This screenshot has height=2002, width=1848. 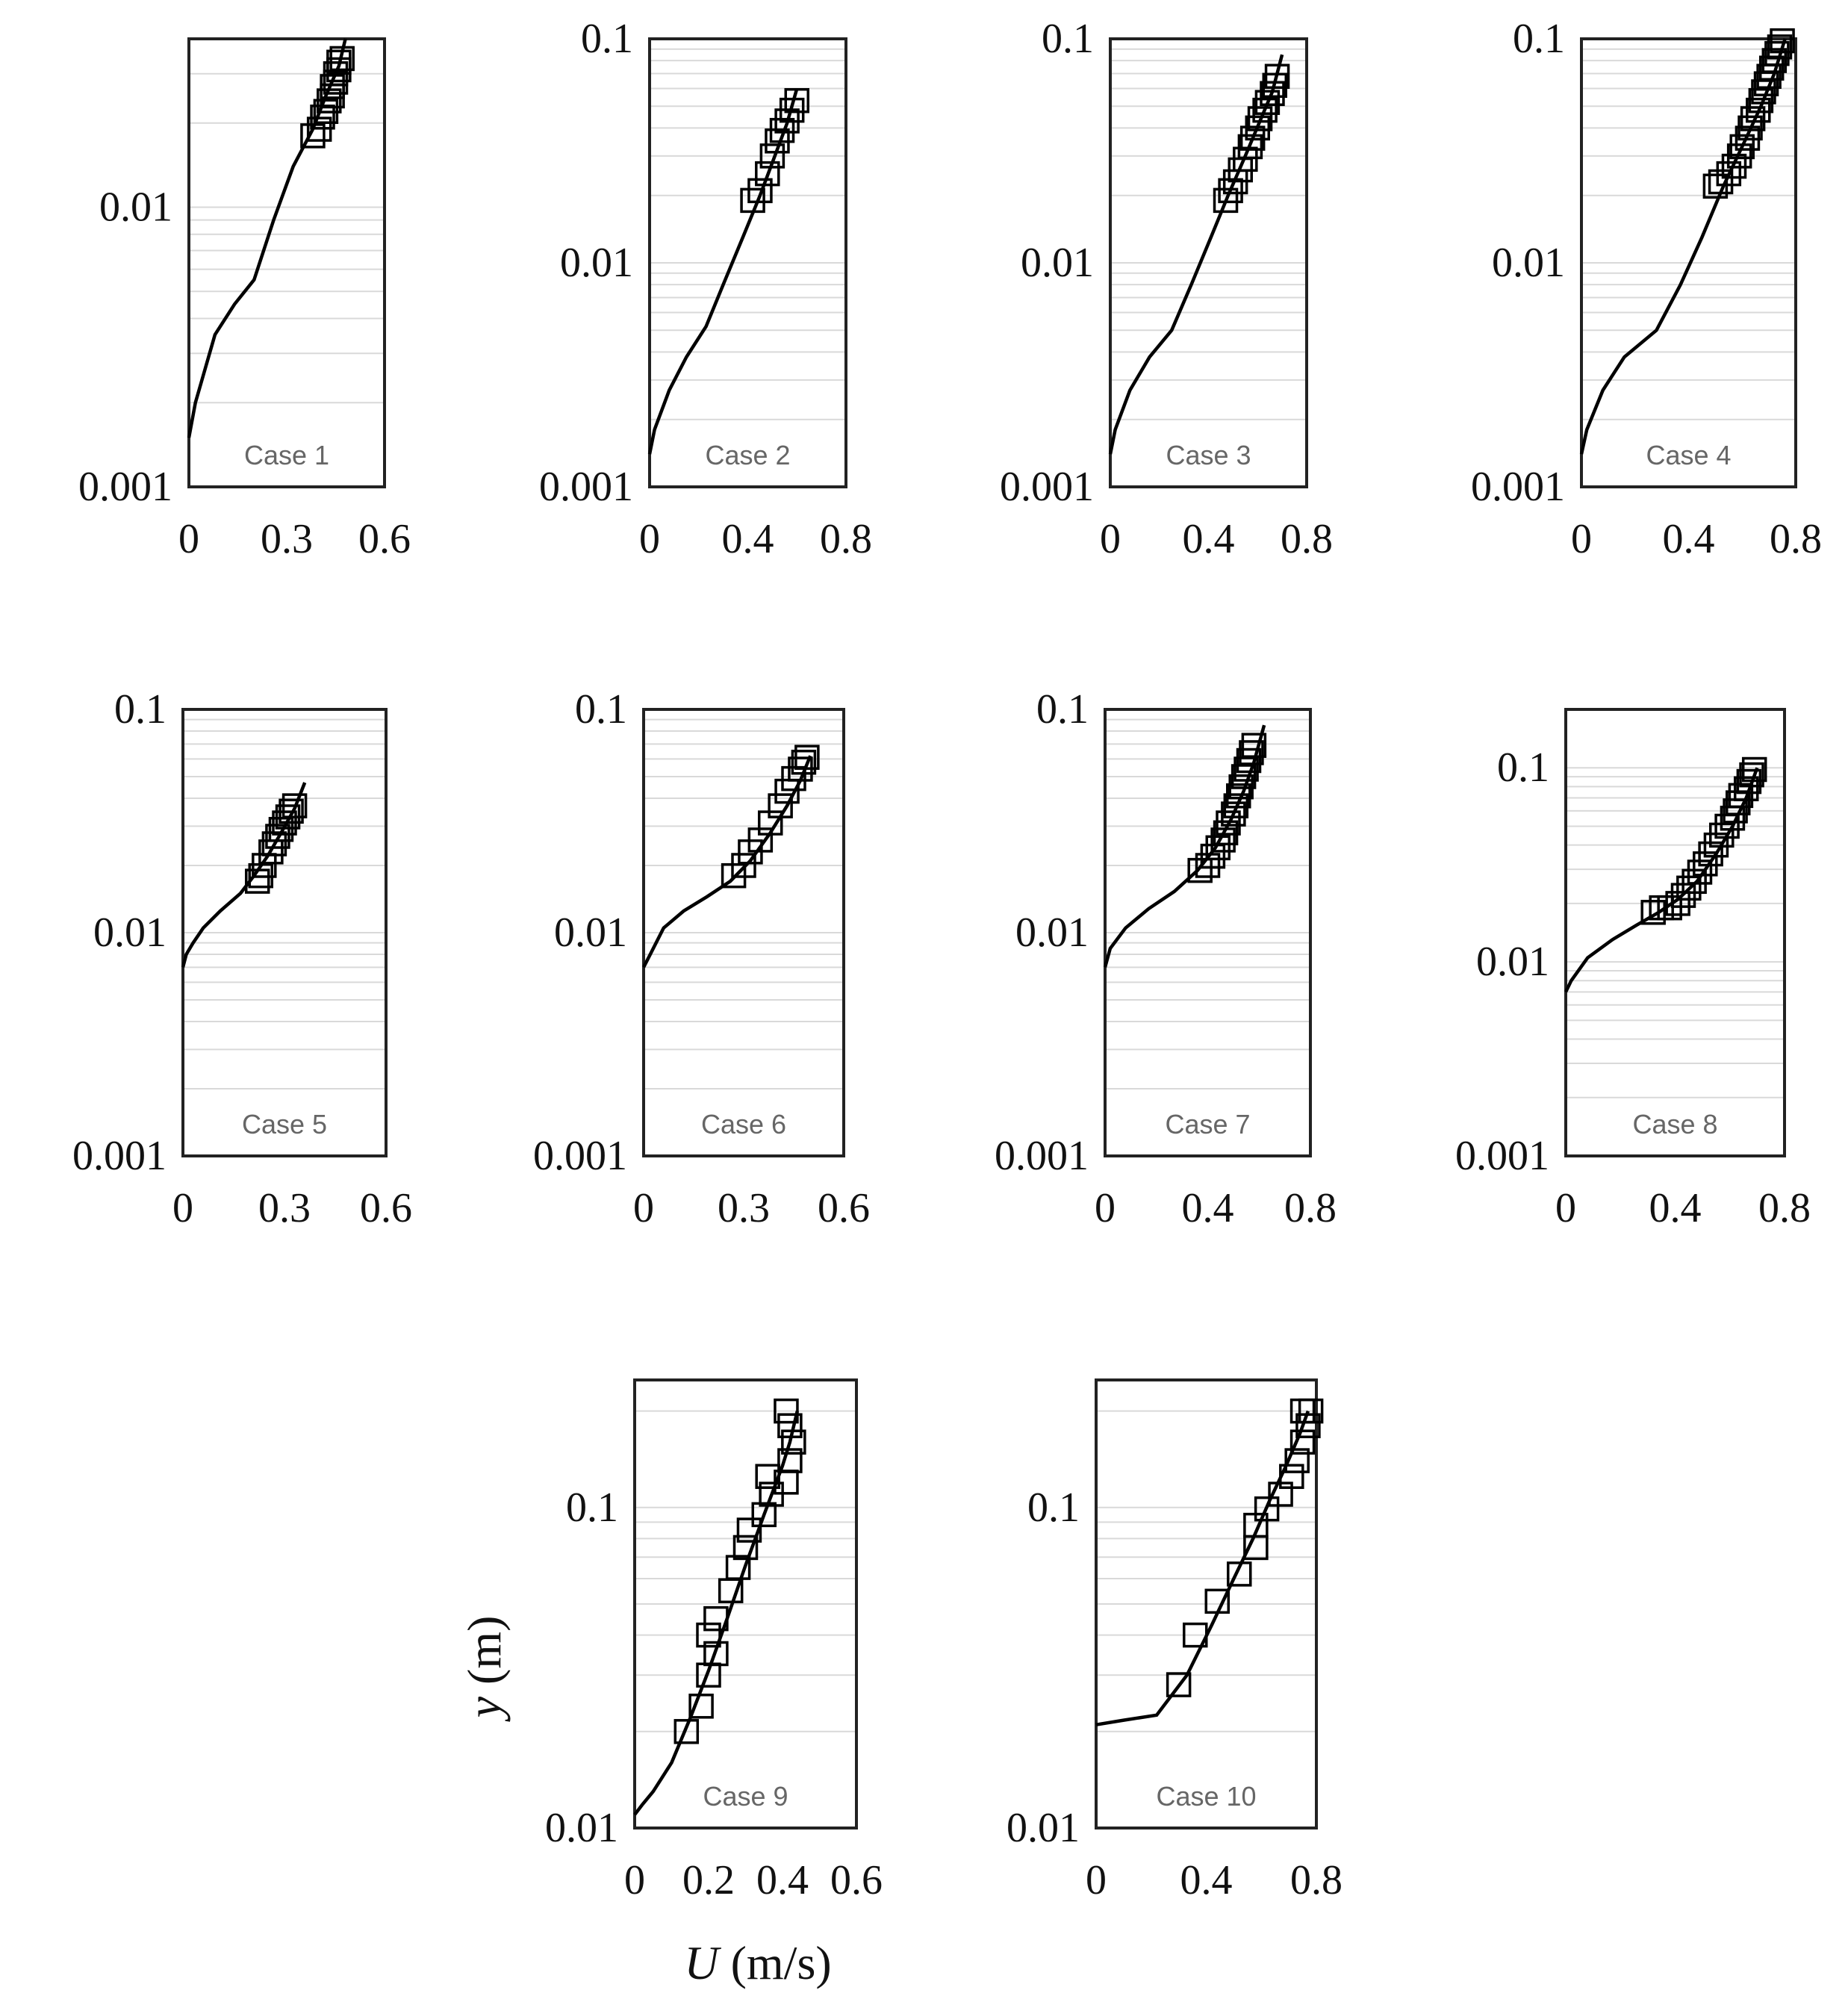 I want to click on chart-panel-6: 0.001 0.01 0.1 0 0.3 0.6 Case 6, so click(x=701, y=958).